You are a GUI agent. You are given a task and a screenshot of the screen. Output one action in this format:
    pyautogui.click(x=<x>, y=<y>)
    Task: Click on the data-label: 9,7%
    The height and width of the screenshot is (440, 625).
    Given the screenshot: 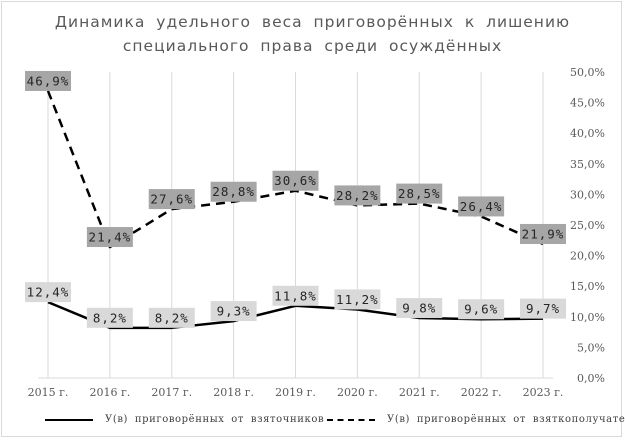 What is the action you would take?
    pyautogui.click(x=543, y=308)
    